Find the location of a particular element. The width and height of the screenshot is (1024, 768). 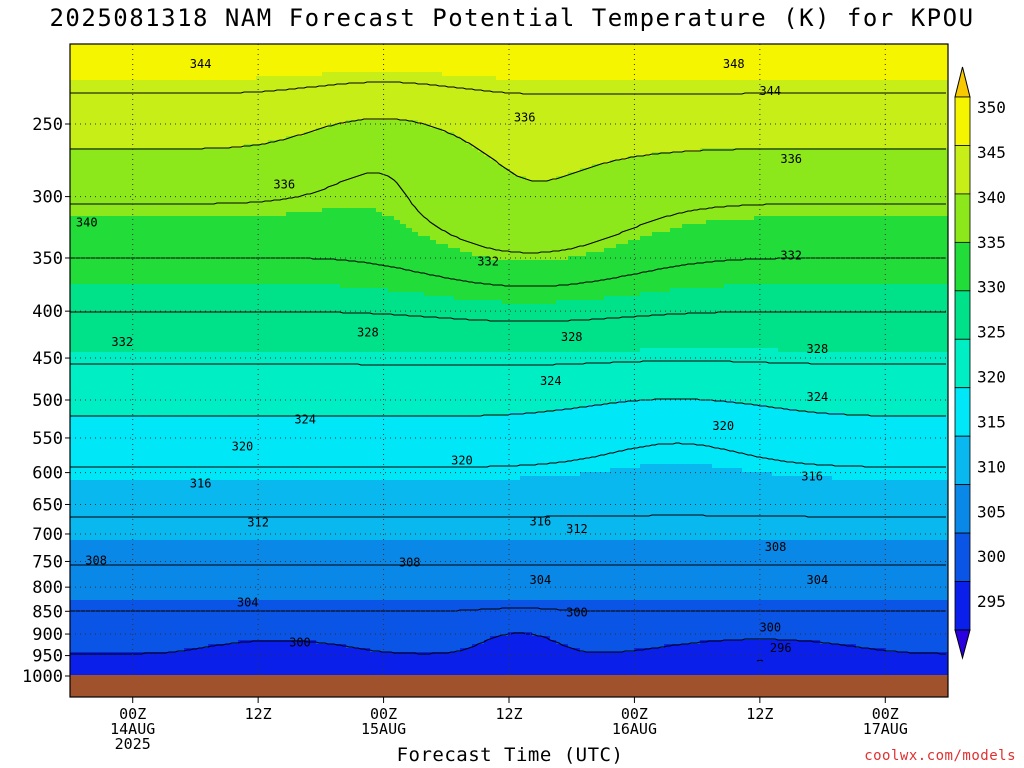

y-tick-label: 600 is located at coordinates (47, 474).